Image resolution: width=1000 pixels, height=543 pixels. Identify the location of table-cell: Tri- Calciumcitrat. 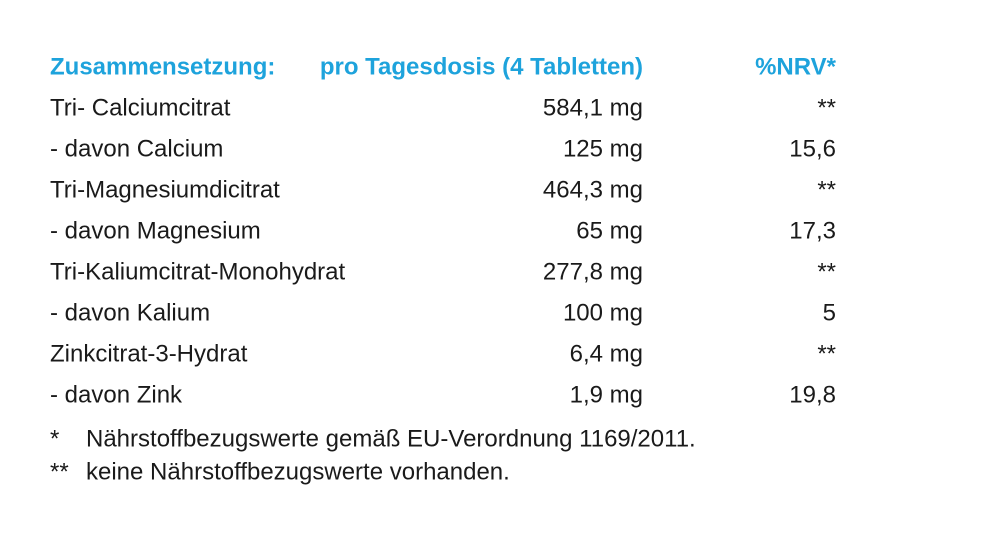
(140, 107).